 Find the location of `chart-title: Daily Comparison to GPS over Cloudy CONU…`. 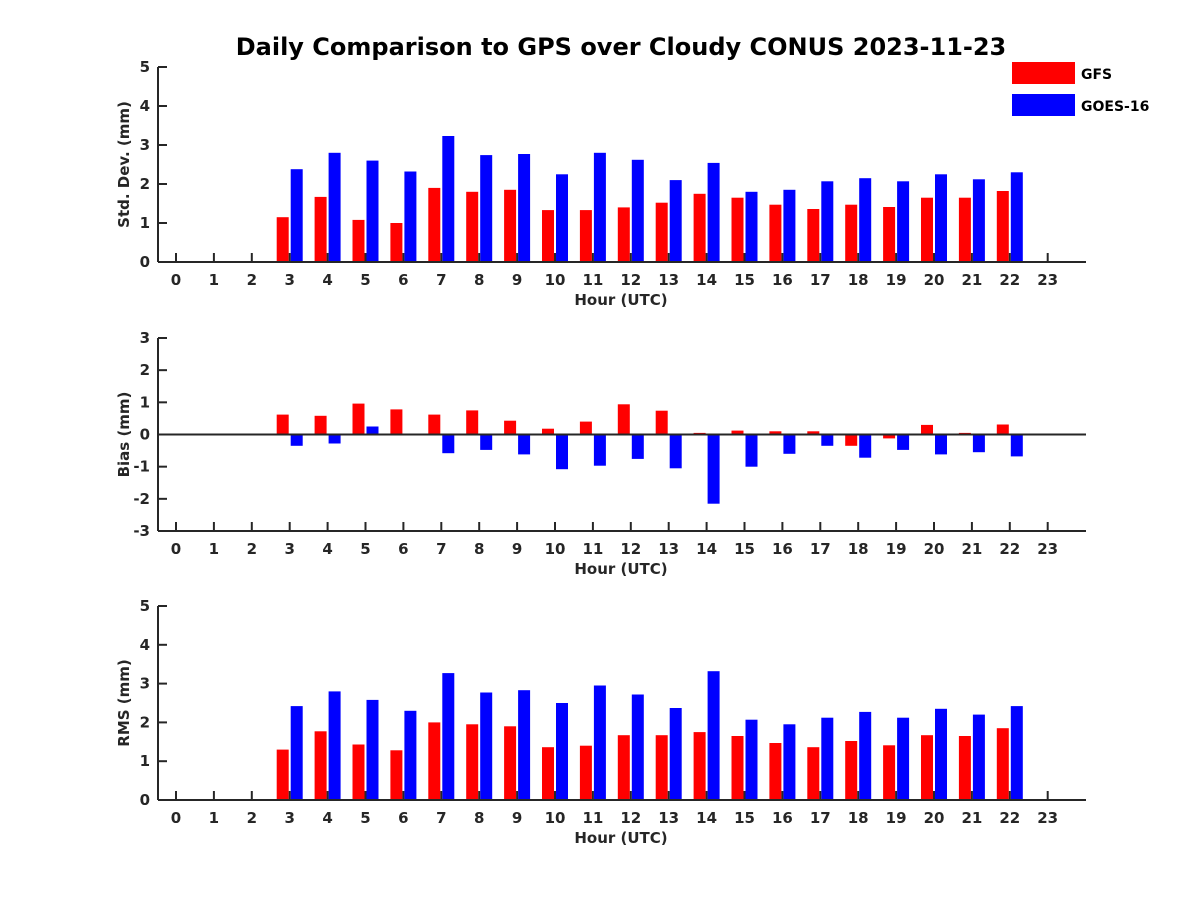

chart-title: Daily Comparison to GPS over Cloudy CONU… is located at coordinates (621, 47).